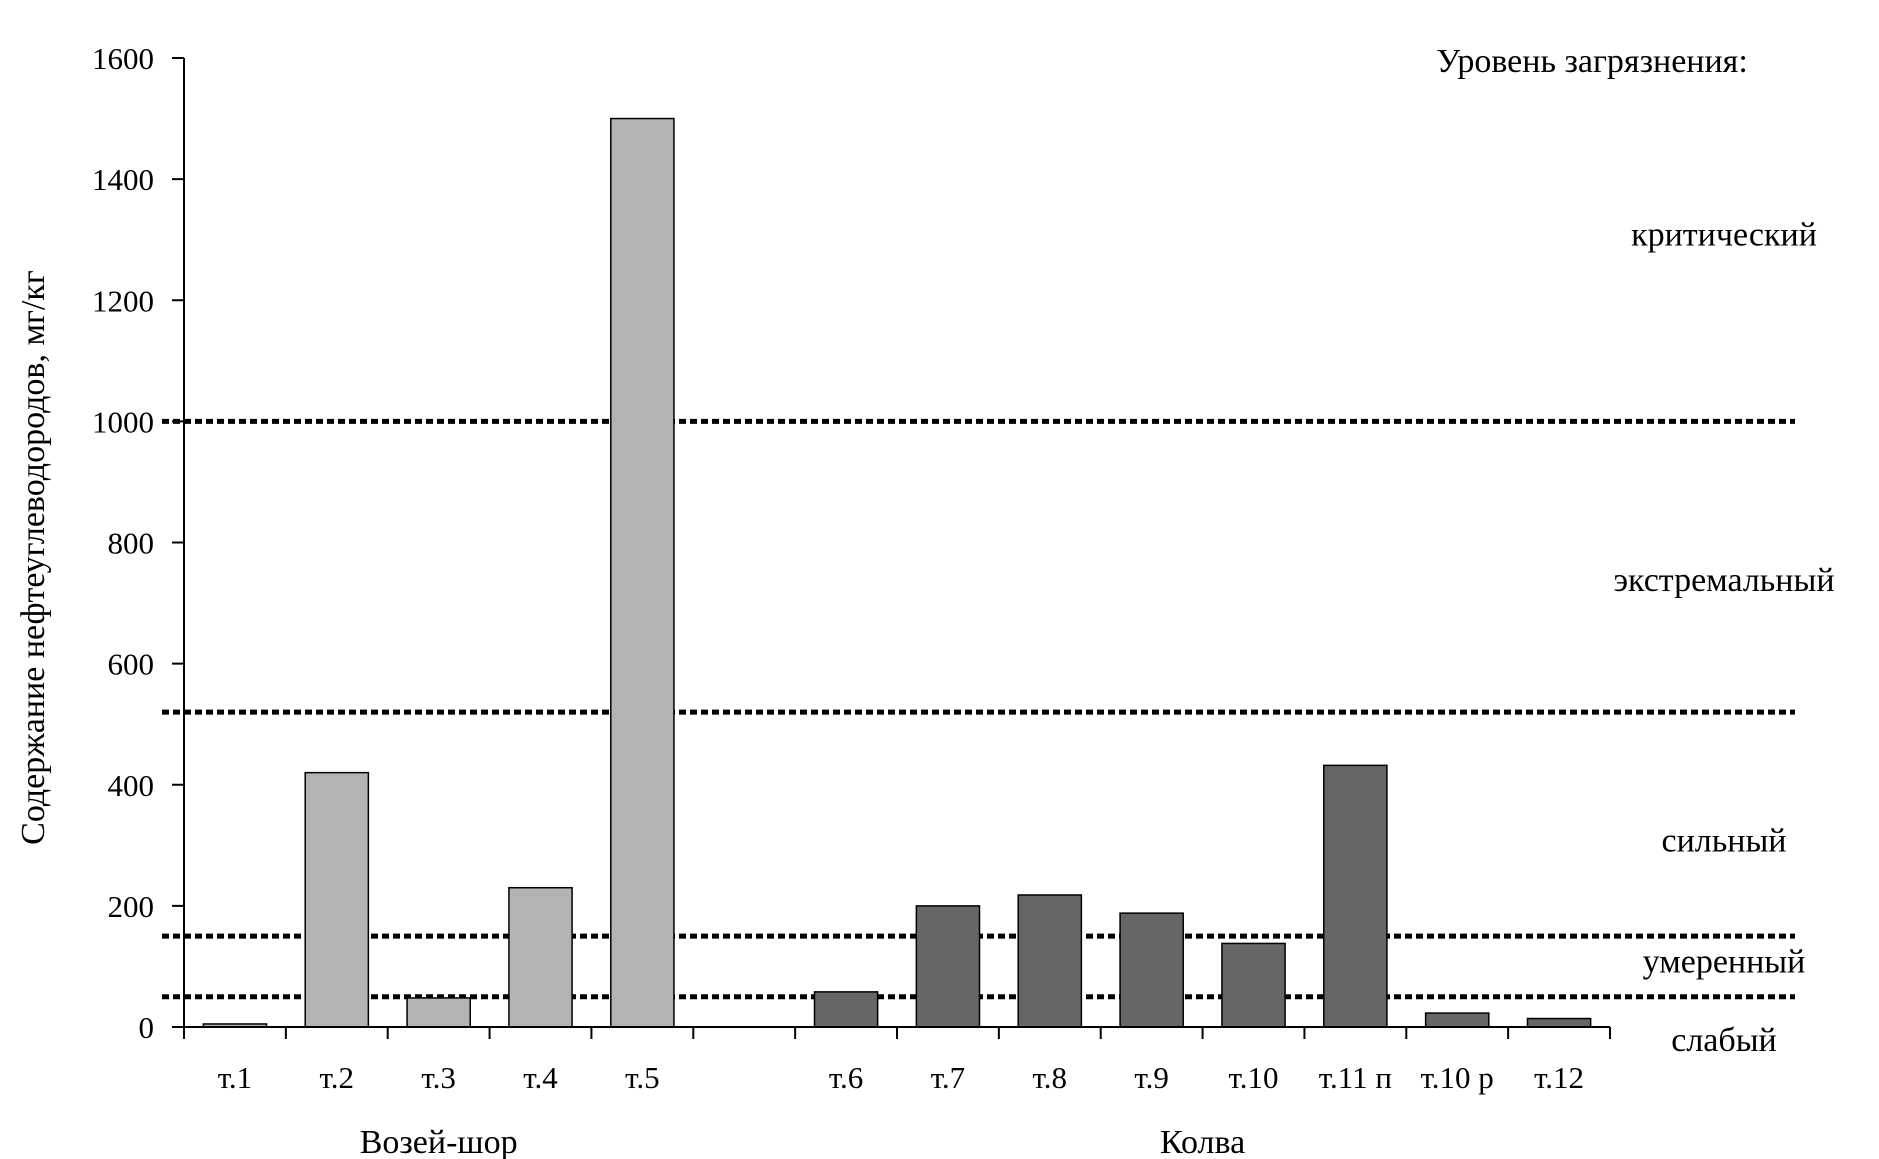 This screenshot has height=1159, width=1879. Describe the element at coordinates (1592, 61) in the screenshot. I see `pollution-levels-title: Уровень загрязнения:` at that location.